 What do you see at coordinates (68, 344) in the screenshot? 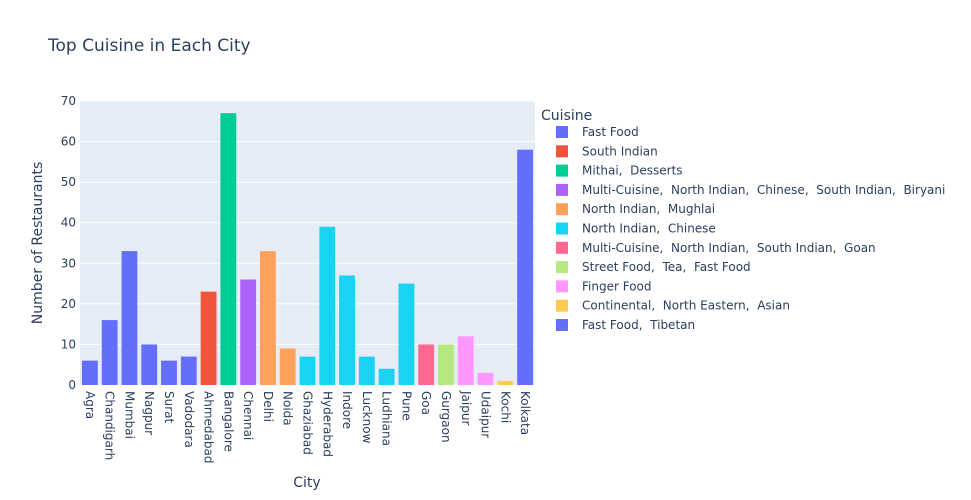
I see `y-tick-label: 10` at bounding box center [68, 344].